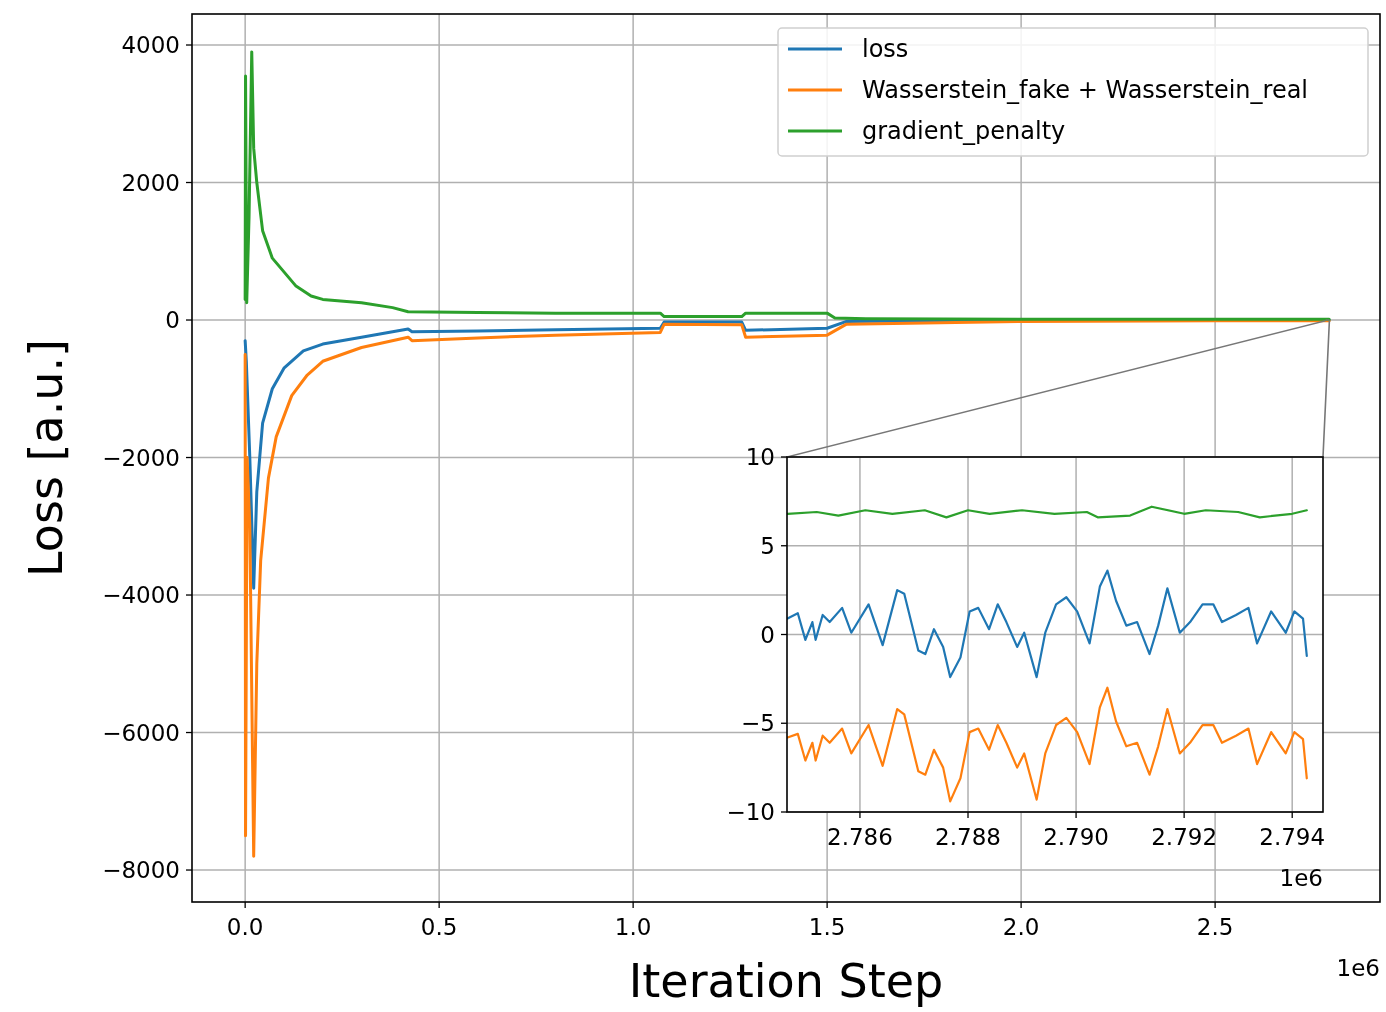 The width and height of the screenshot is (1386, 1012). Describe the element at coordinates (439, 927) in the screenshot. I see `x-tick-label: 0.5` at that location.